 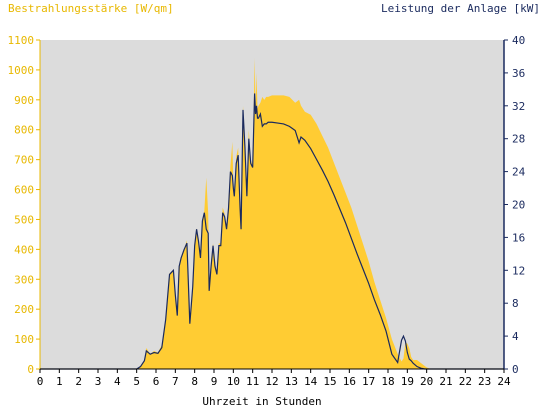 I want to click on left-tick-label: 200, so click(x=24, y=309).